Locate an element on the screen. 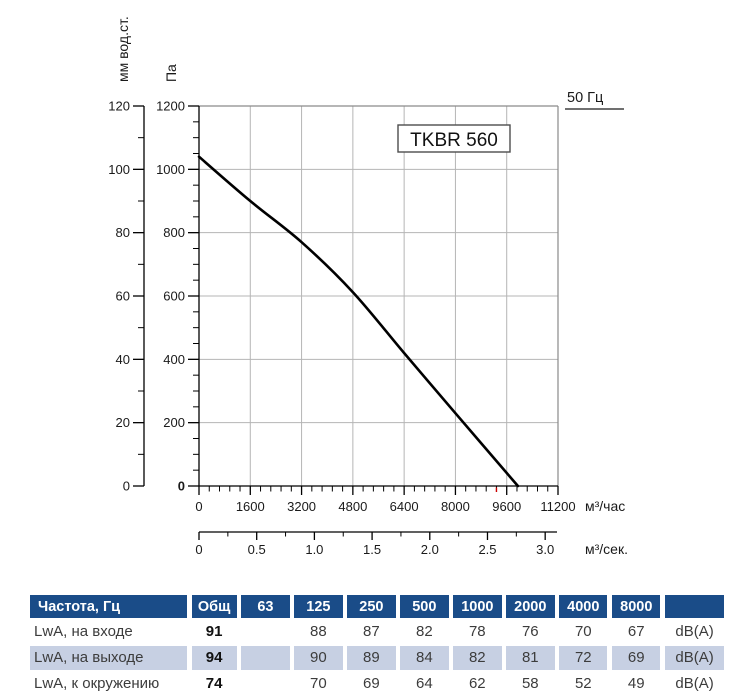 The height and width of the screenshot is (699, 748). x-secondary-axis-title: м³/сек. is located at coordinates (606, 549).